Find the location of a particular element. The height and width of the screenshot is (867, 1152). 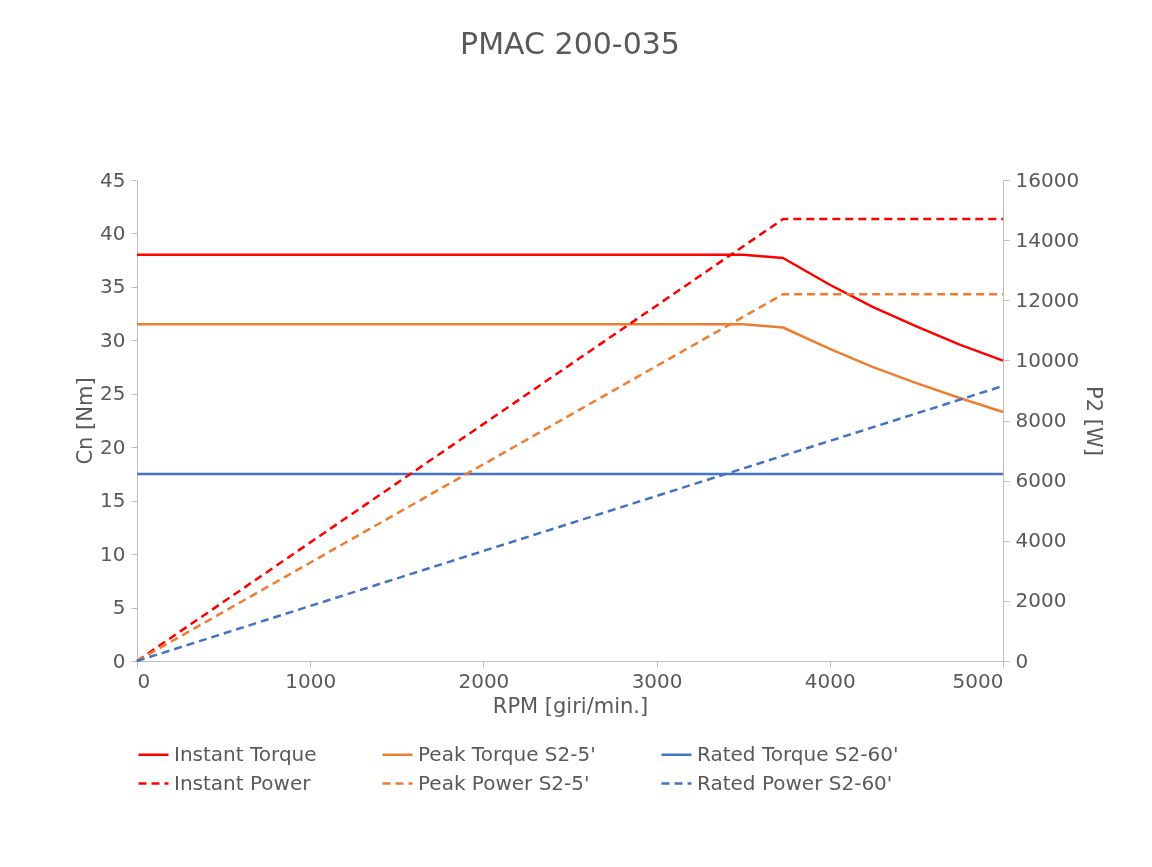

x-tick-label: 3000 is located at coordinates (657, 680).